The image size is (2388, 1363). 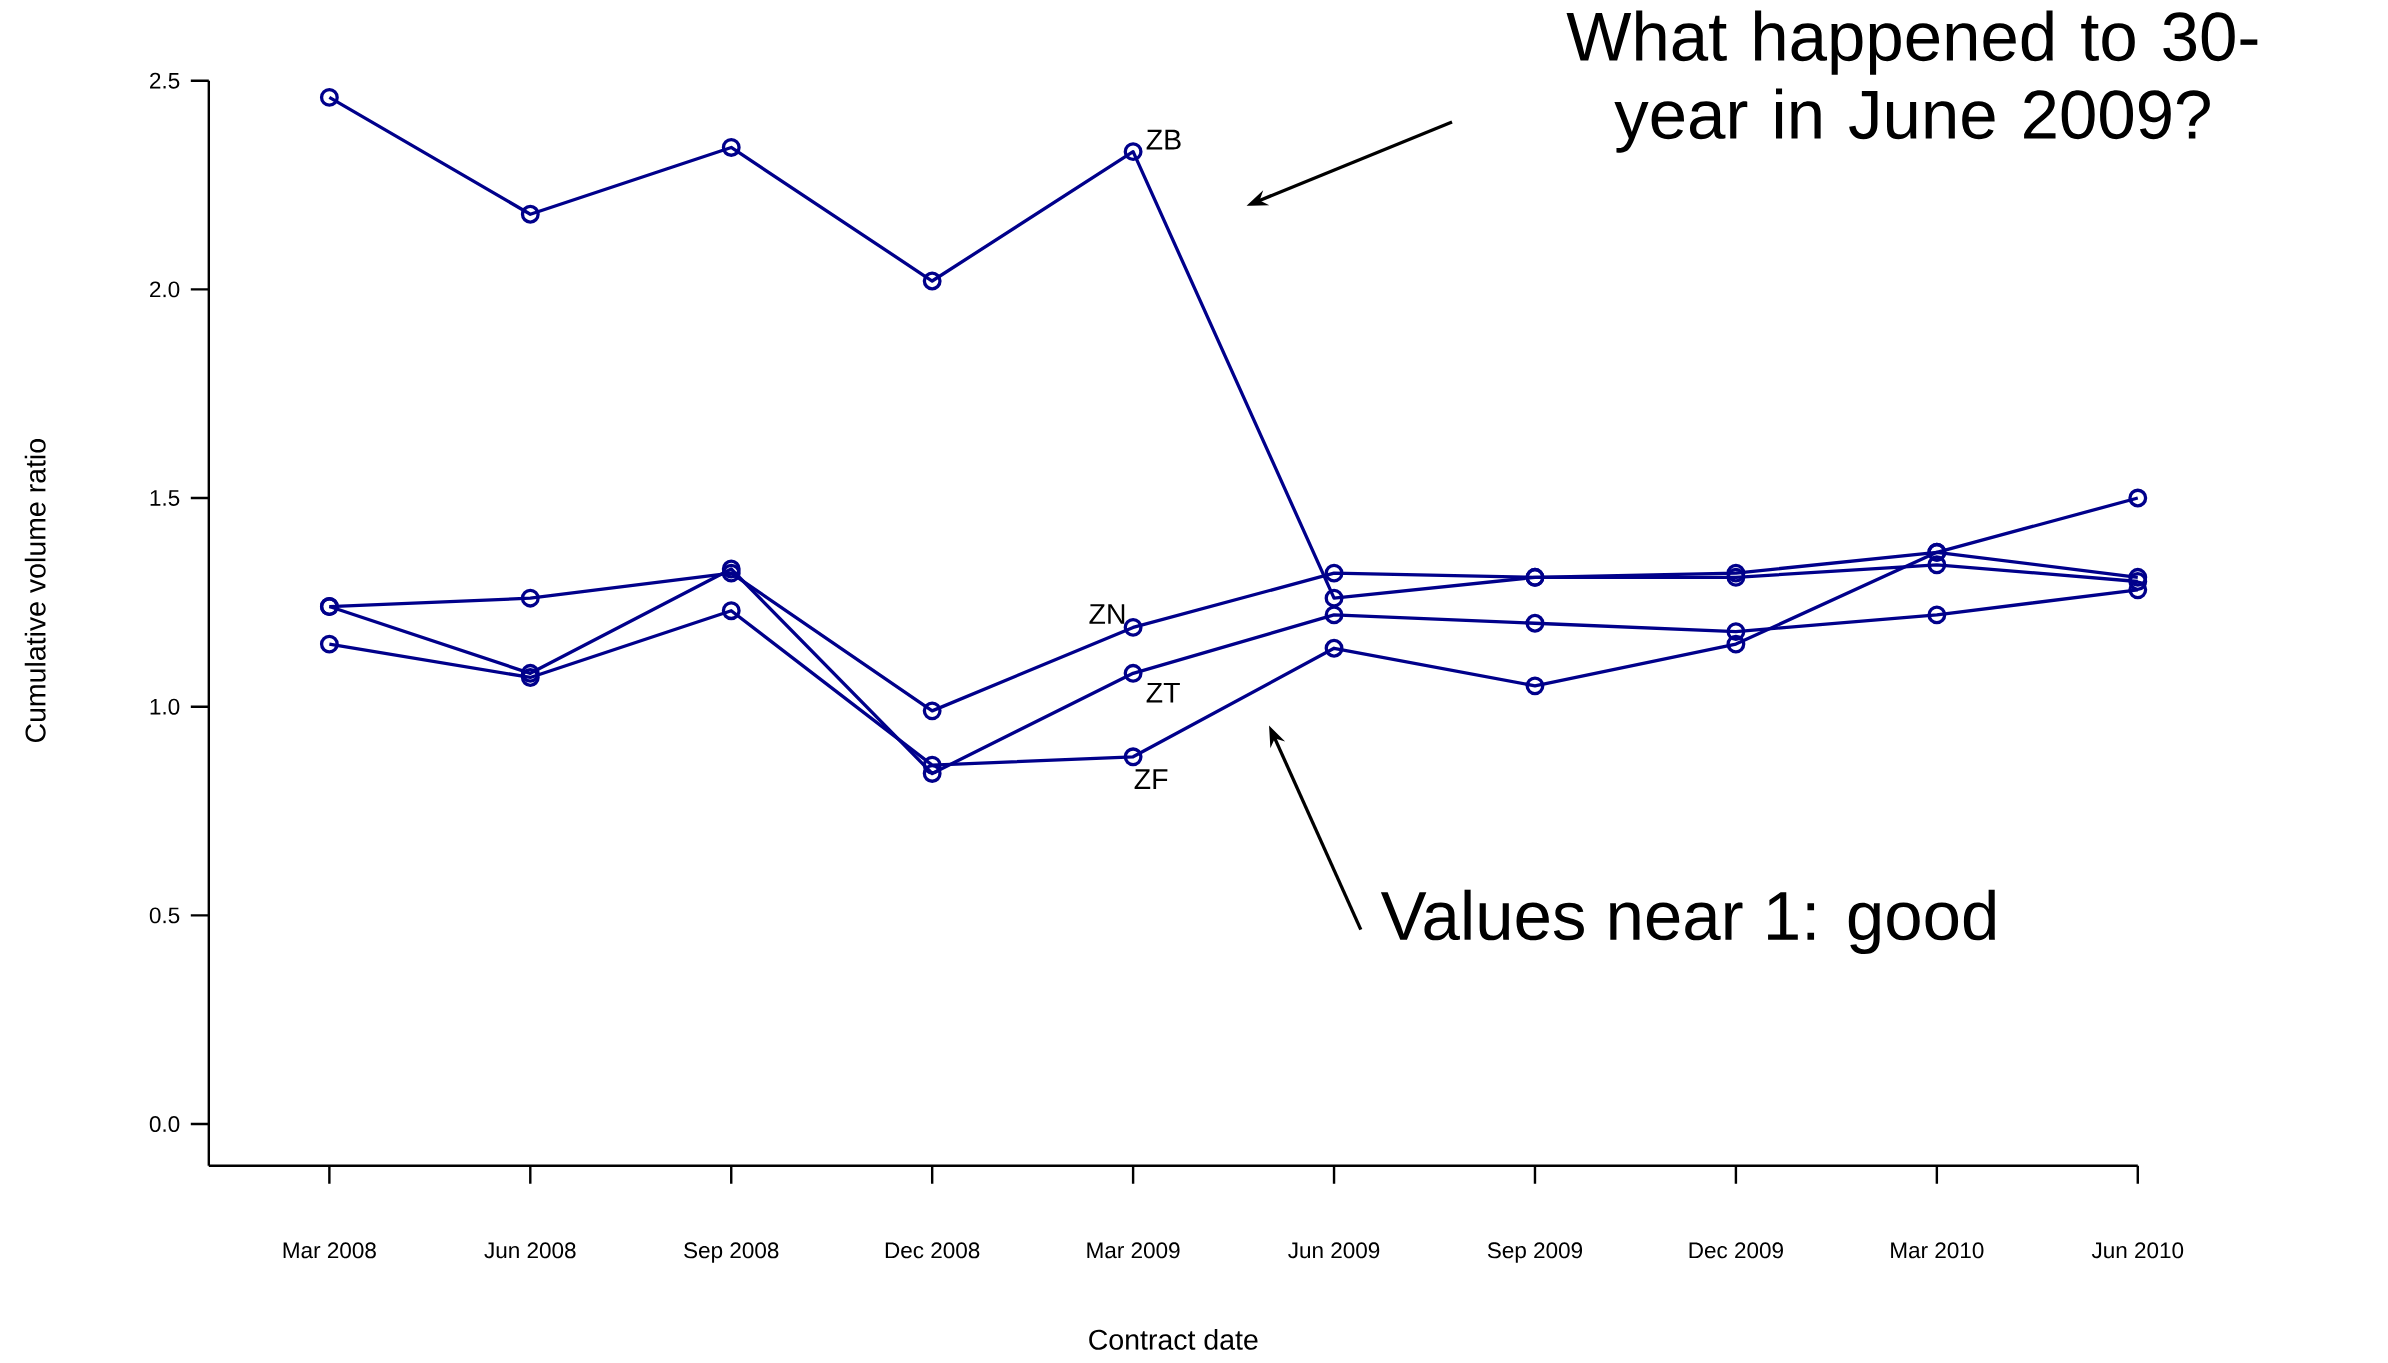 I want to click on x-tick-label: Jun 2008, so click(x=530, y=1250).